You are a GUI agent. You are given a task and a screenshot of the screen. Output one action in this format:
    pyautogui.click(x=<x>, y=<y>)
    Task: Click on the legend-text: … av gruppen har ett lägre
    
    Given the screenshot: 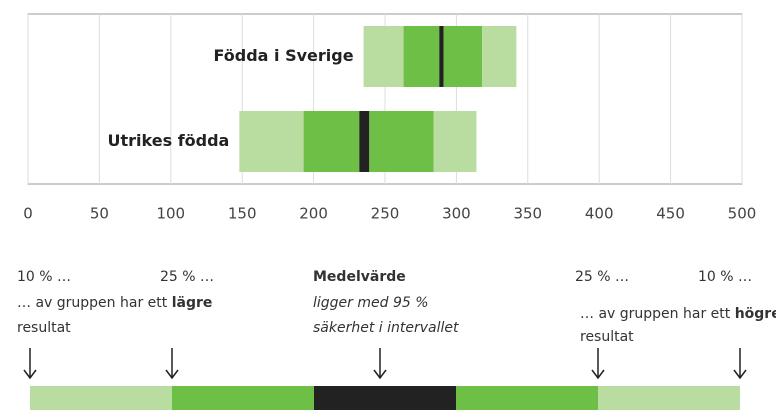 What is the action you would take?
    pyautogui.click(x=114, y=303)
    